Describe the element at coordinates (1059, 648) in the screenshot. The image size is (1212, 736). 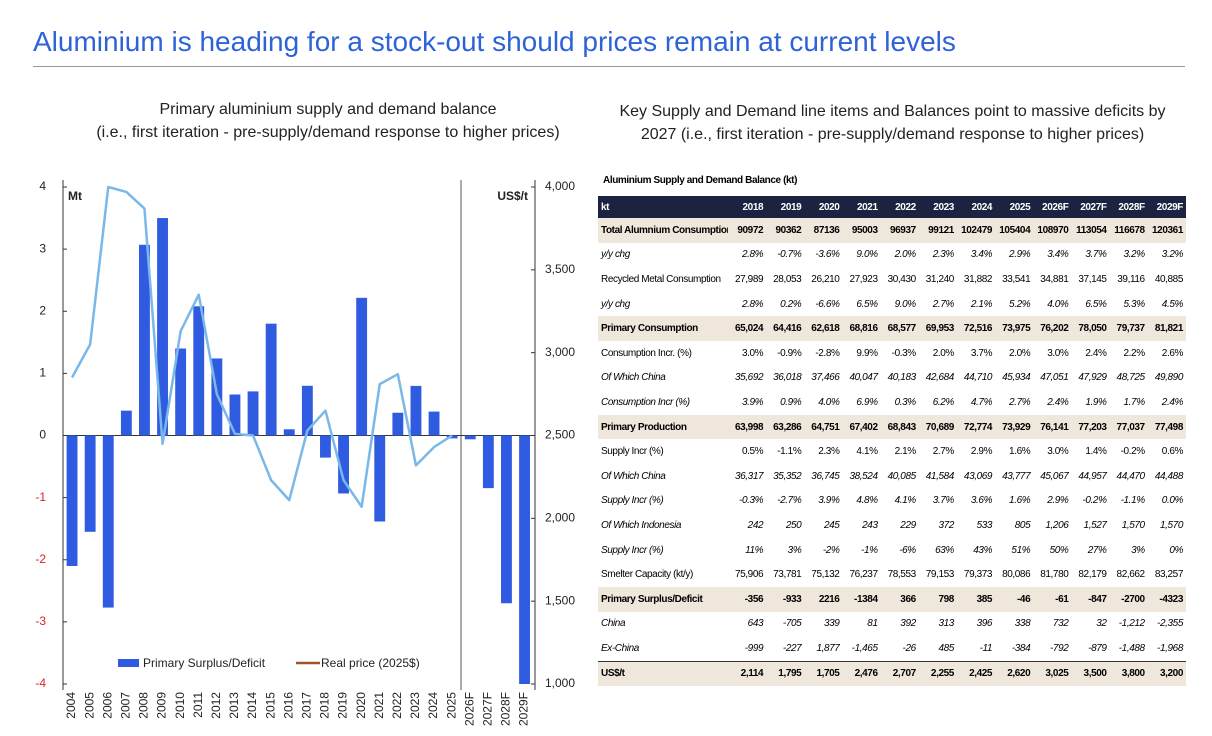
I see `table-cell: -792` at that location.